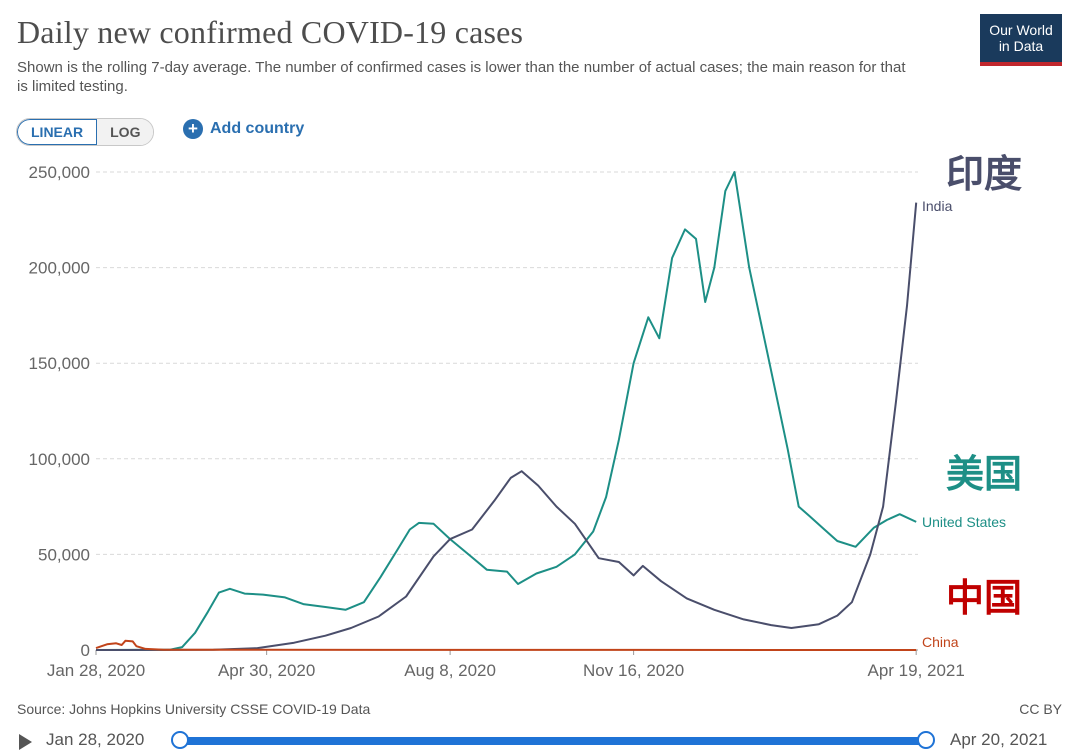  I want to click on play-icon, so click(25, 742).